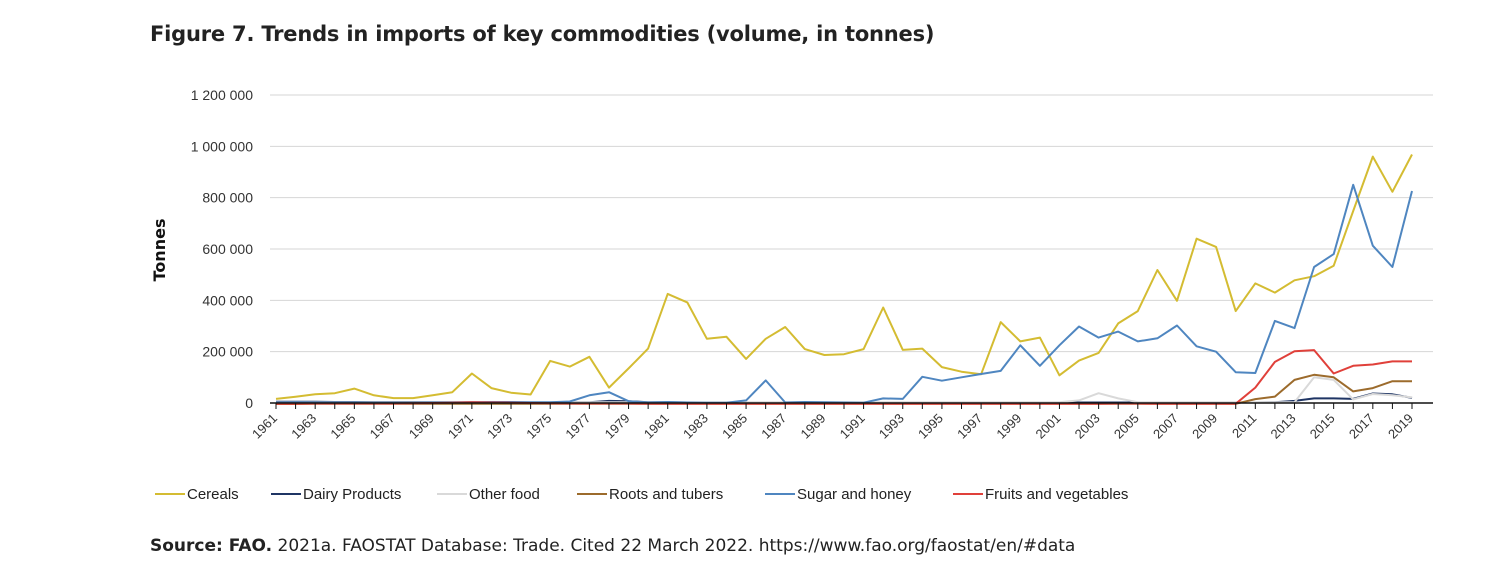 Image resolution: width=1488 pixels, height=566 pixels. I want to click on legend-label: Roots and tubers, so click(666, 494).